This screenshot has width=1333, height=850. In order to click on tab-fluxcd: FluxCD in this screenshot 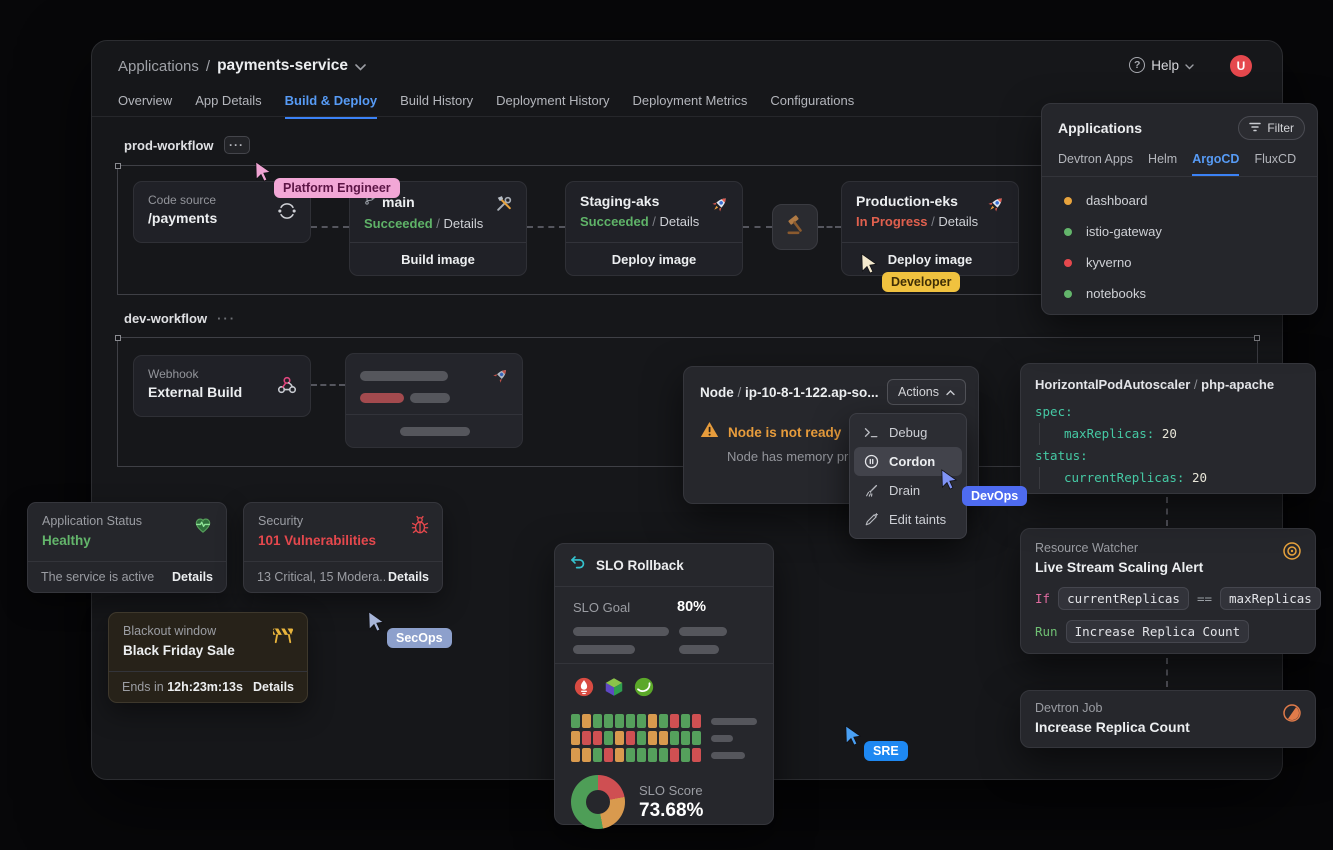, I will do `click(1275, 159)`.